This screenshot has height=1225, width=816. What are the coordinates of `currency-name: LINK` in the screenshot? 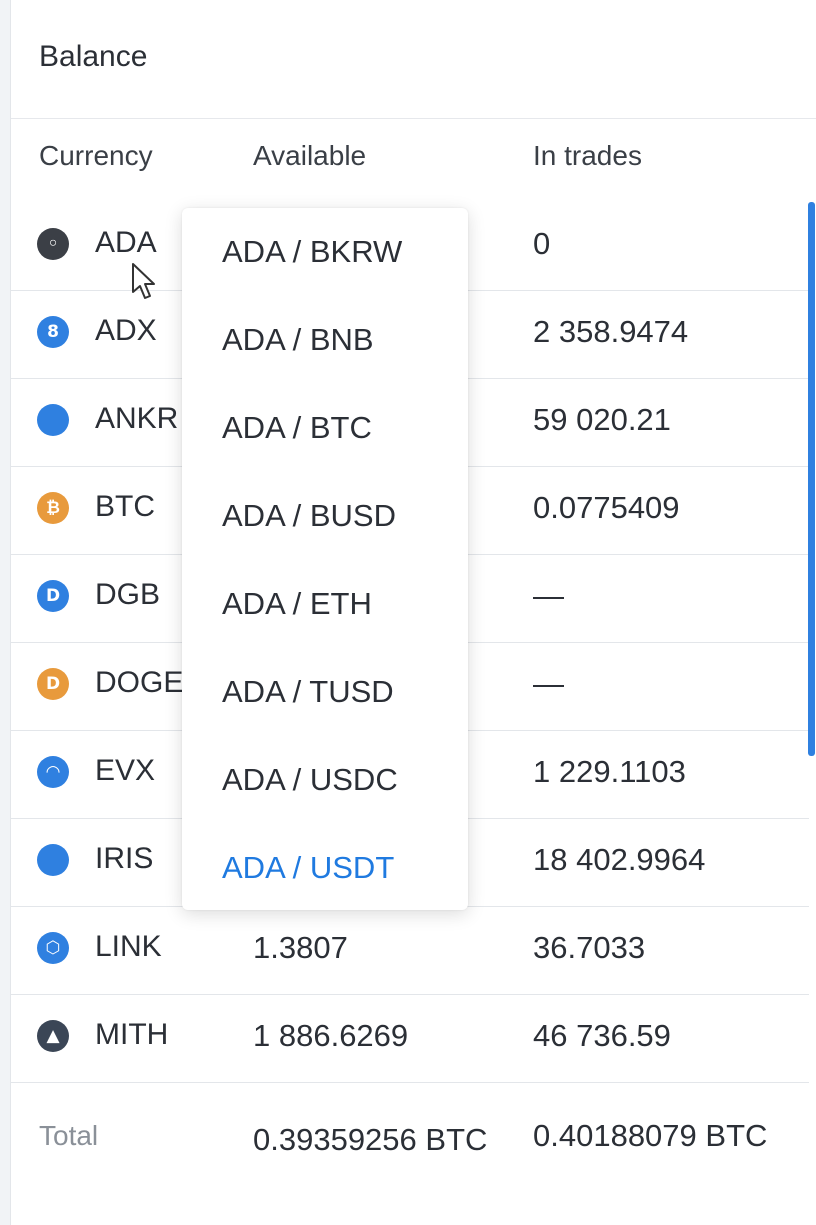 It's located at (128, 946).